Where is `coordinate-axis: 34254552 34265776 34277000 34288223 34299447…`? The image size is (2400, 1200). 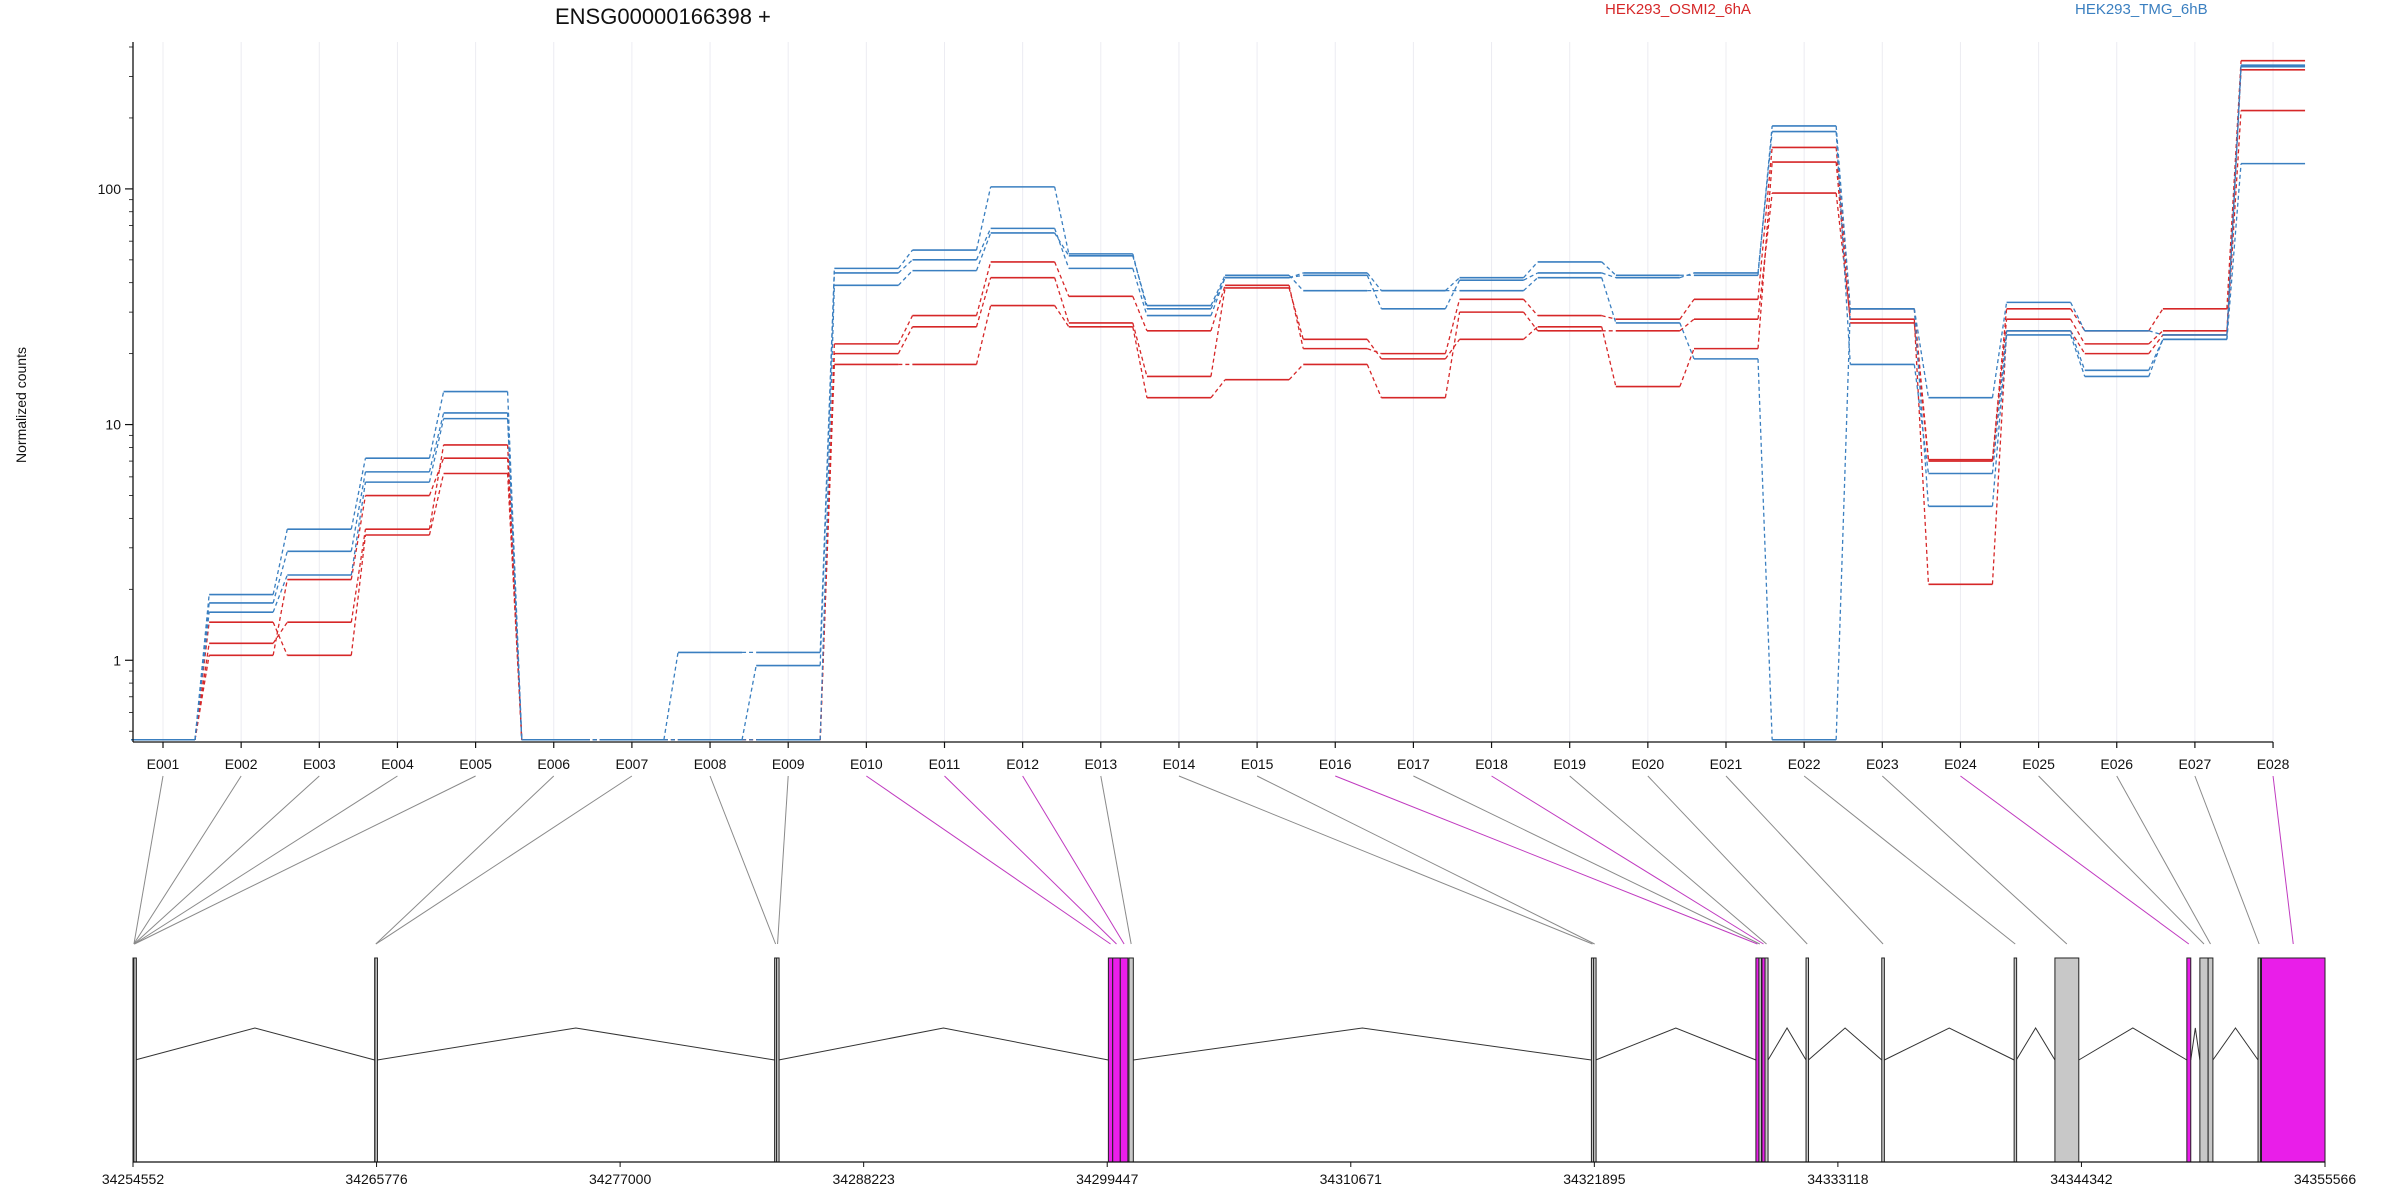 coordinate-axis: 34254552 34265776 34277000 34288223 34299447… is located at coordinates (1229, 1174).